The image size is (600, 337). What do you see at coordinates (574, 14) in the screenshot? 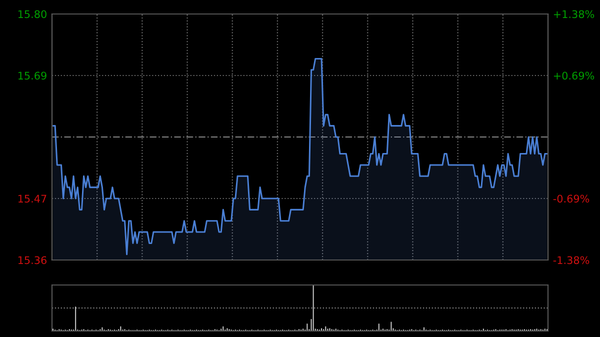
I see `y2-tick-label: +1.38%` at bounding box center [574, 14].